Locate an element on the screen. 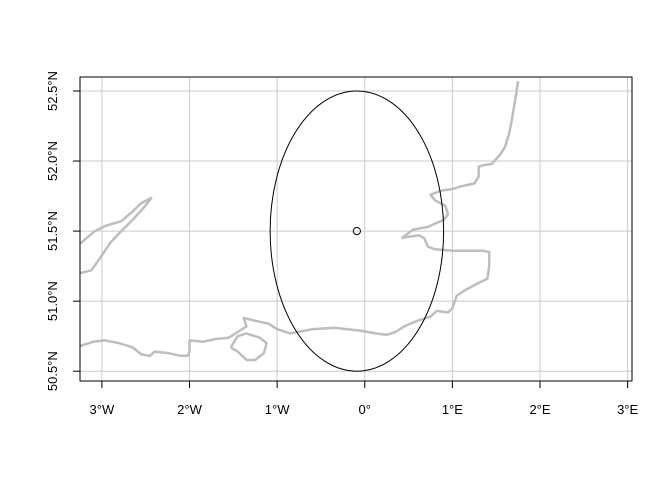 The height and width of the screenshot is (480, 672). y-axis: 50.5°N 51.0°N 51.5°N 52.0°N 52.5°N is located at coordinates (62, 231).